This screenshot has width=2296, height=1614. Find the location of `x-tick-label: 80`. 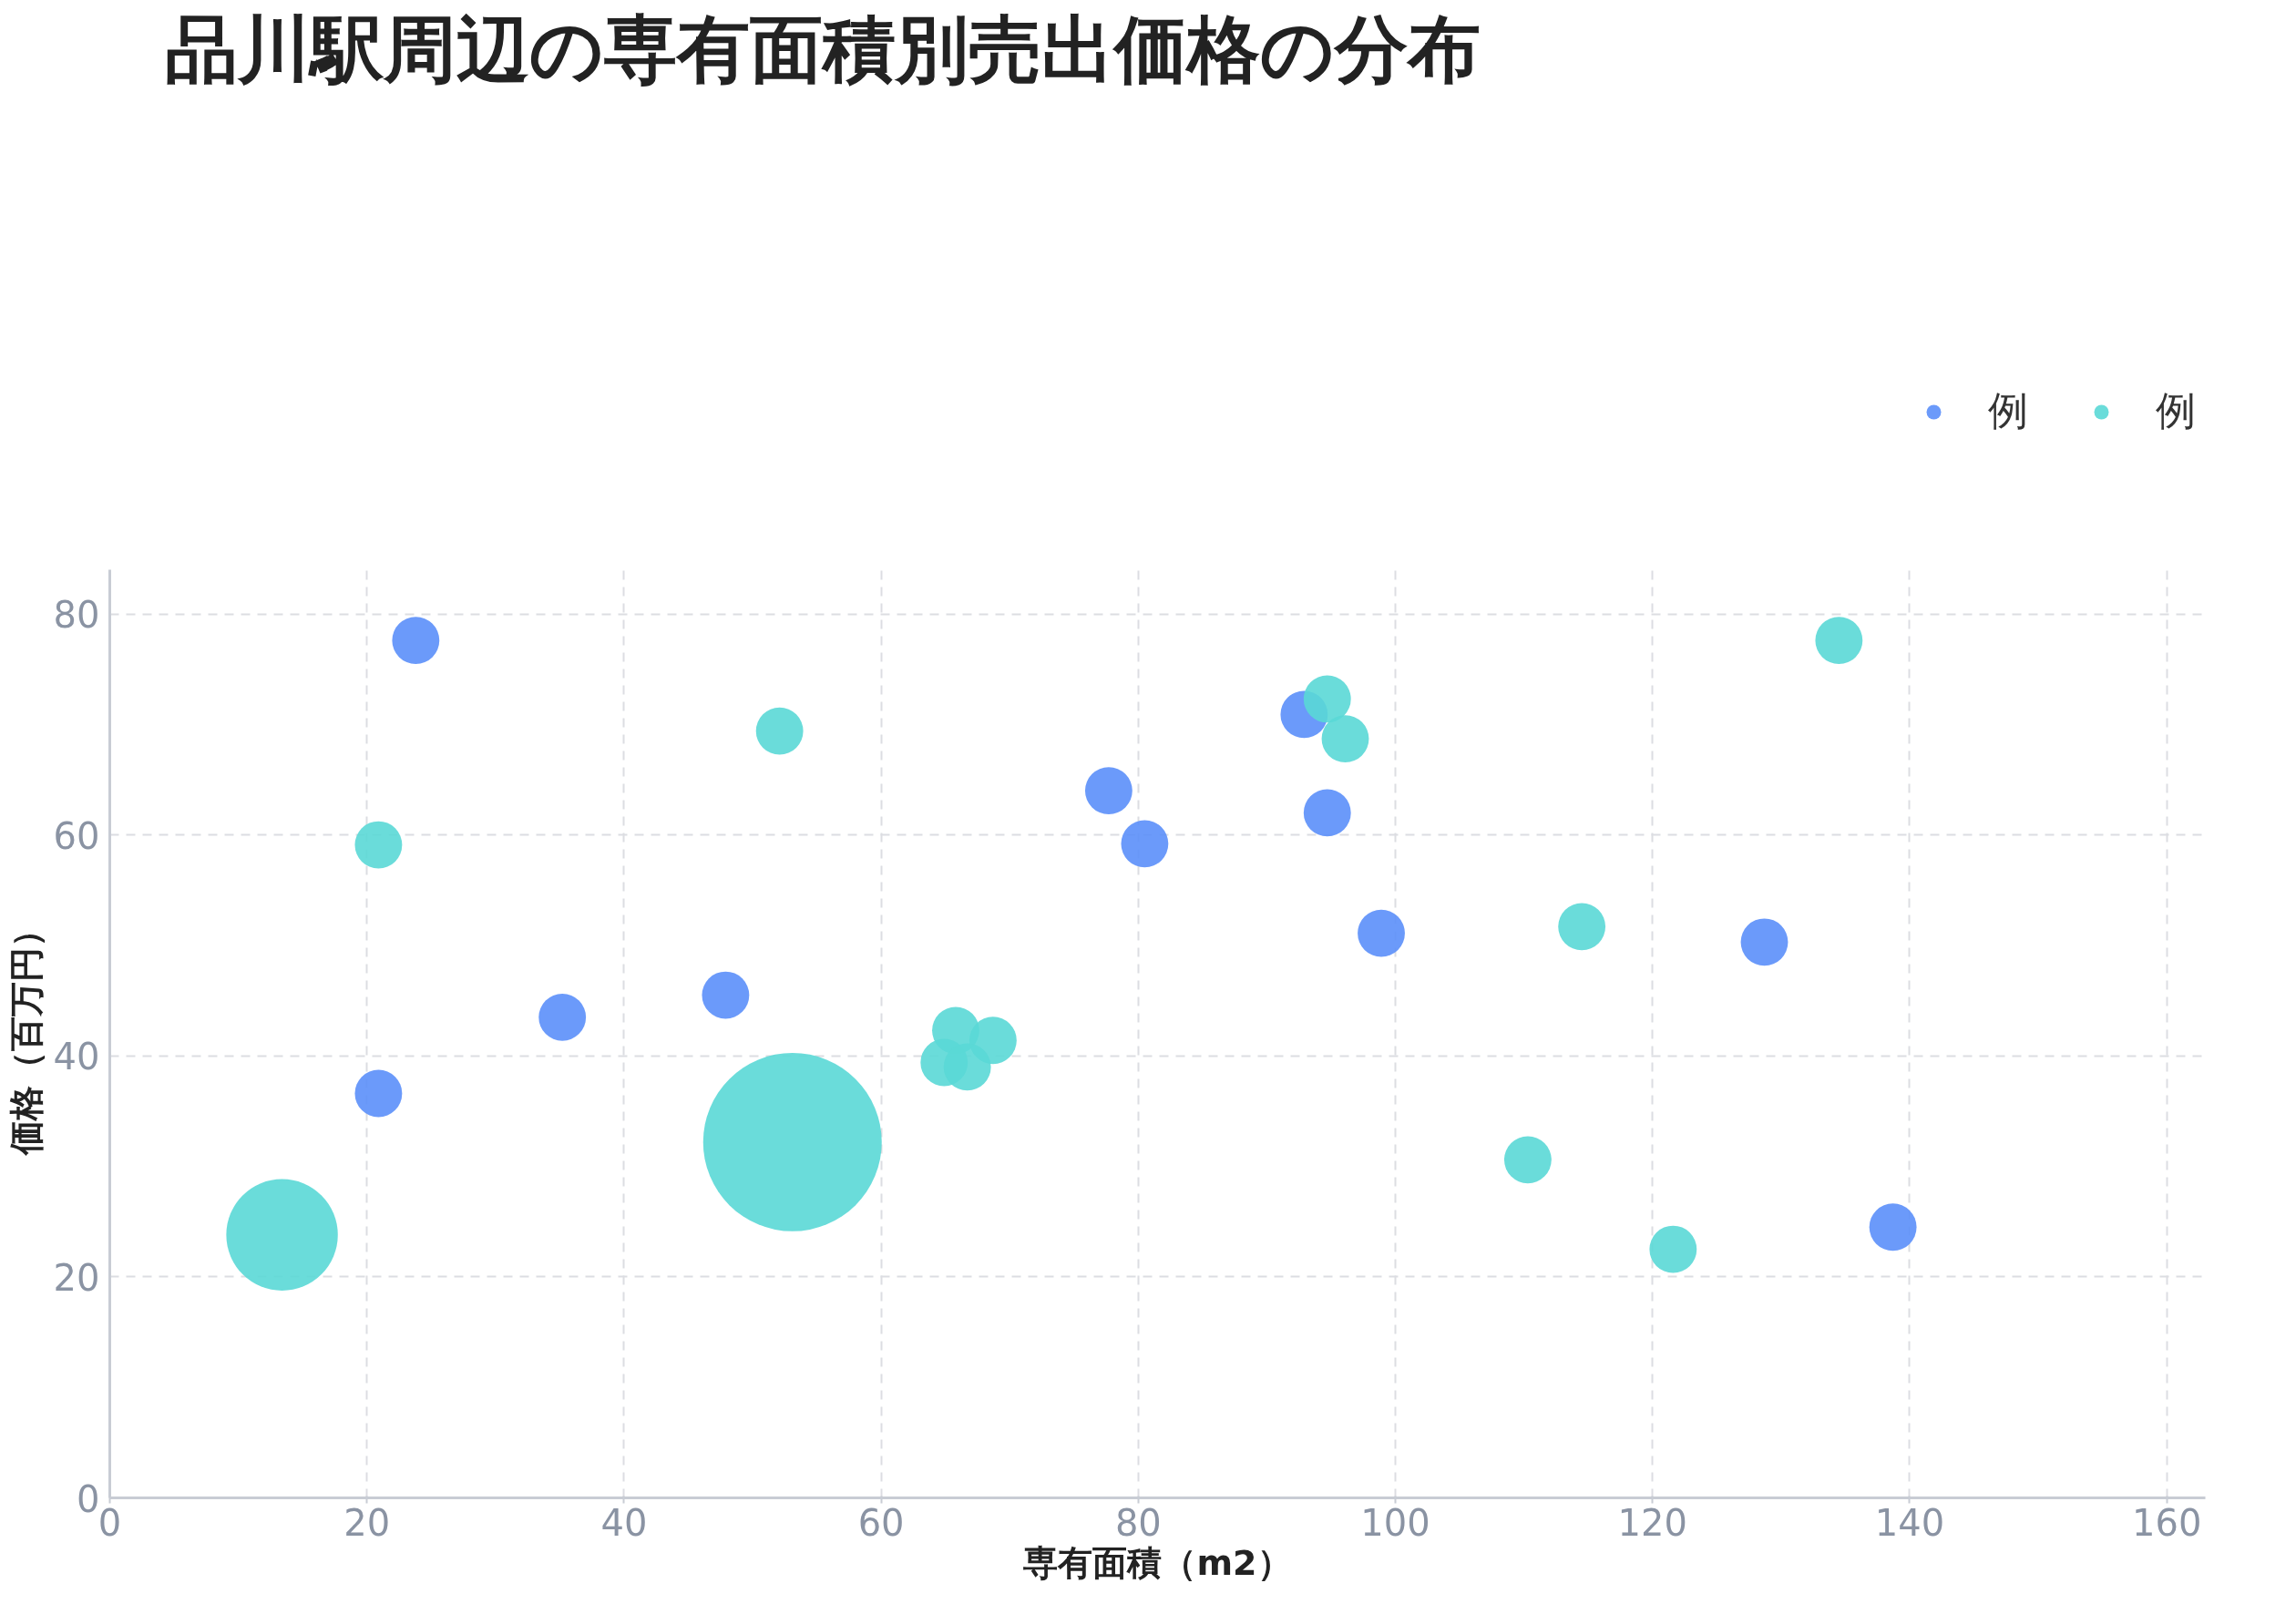

x-tick-label: 80 is located at coordinates (1138, 1522).